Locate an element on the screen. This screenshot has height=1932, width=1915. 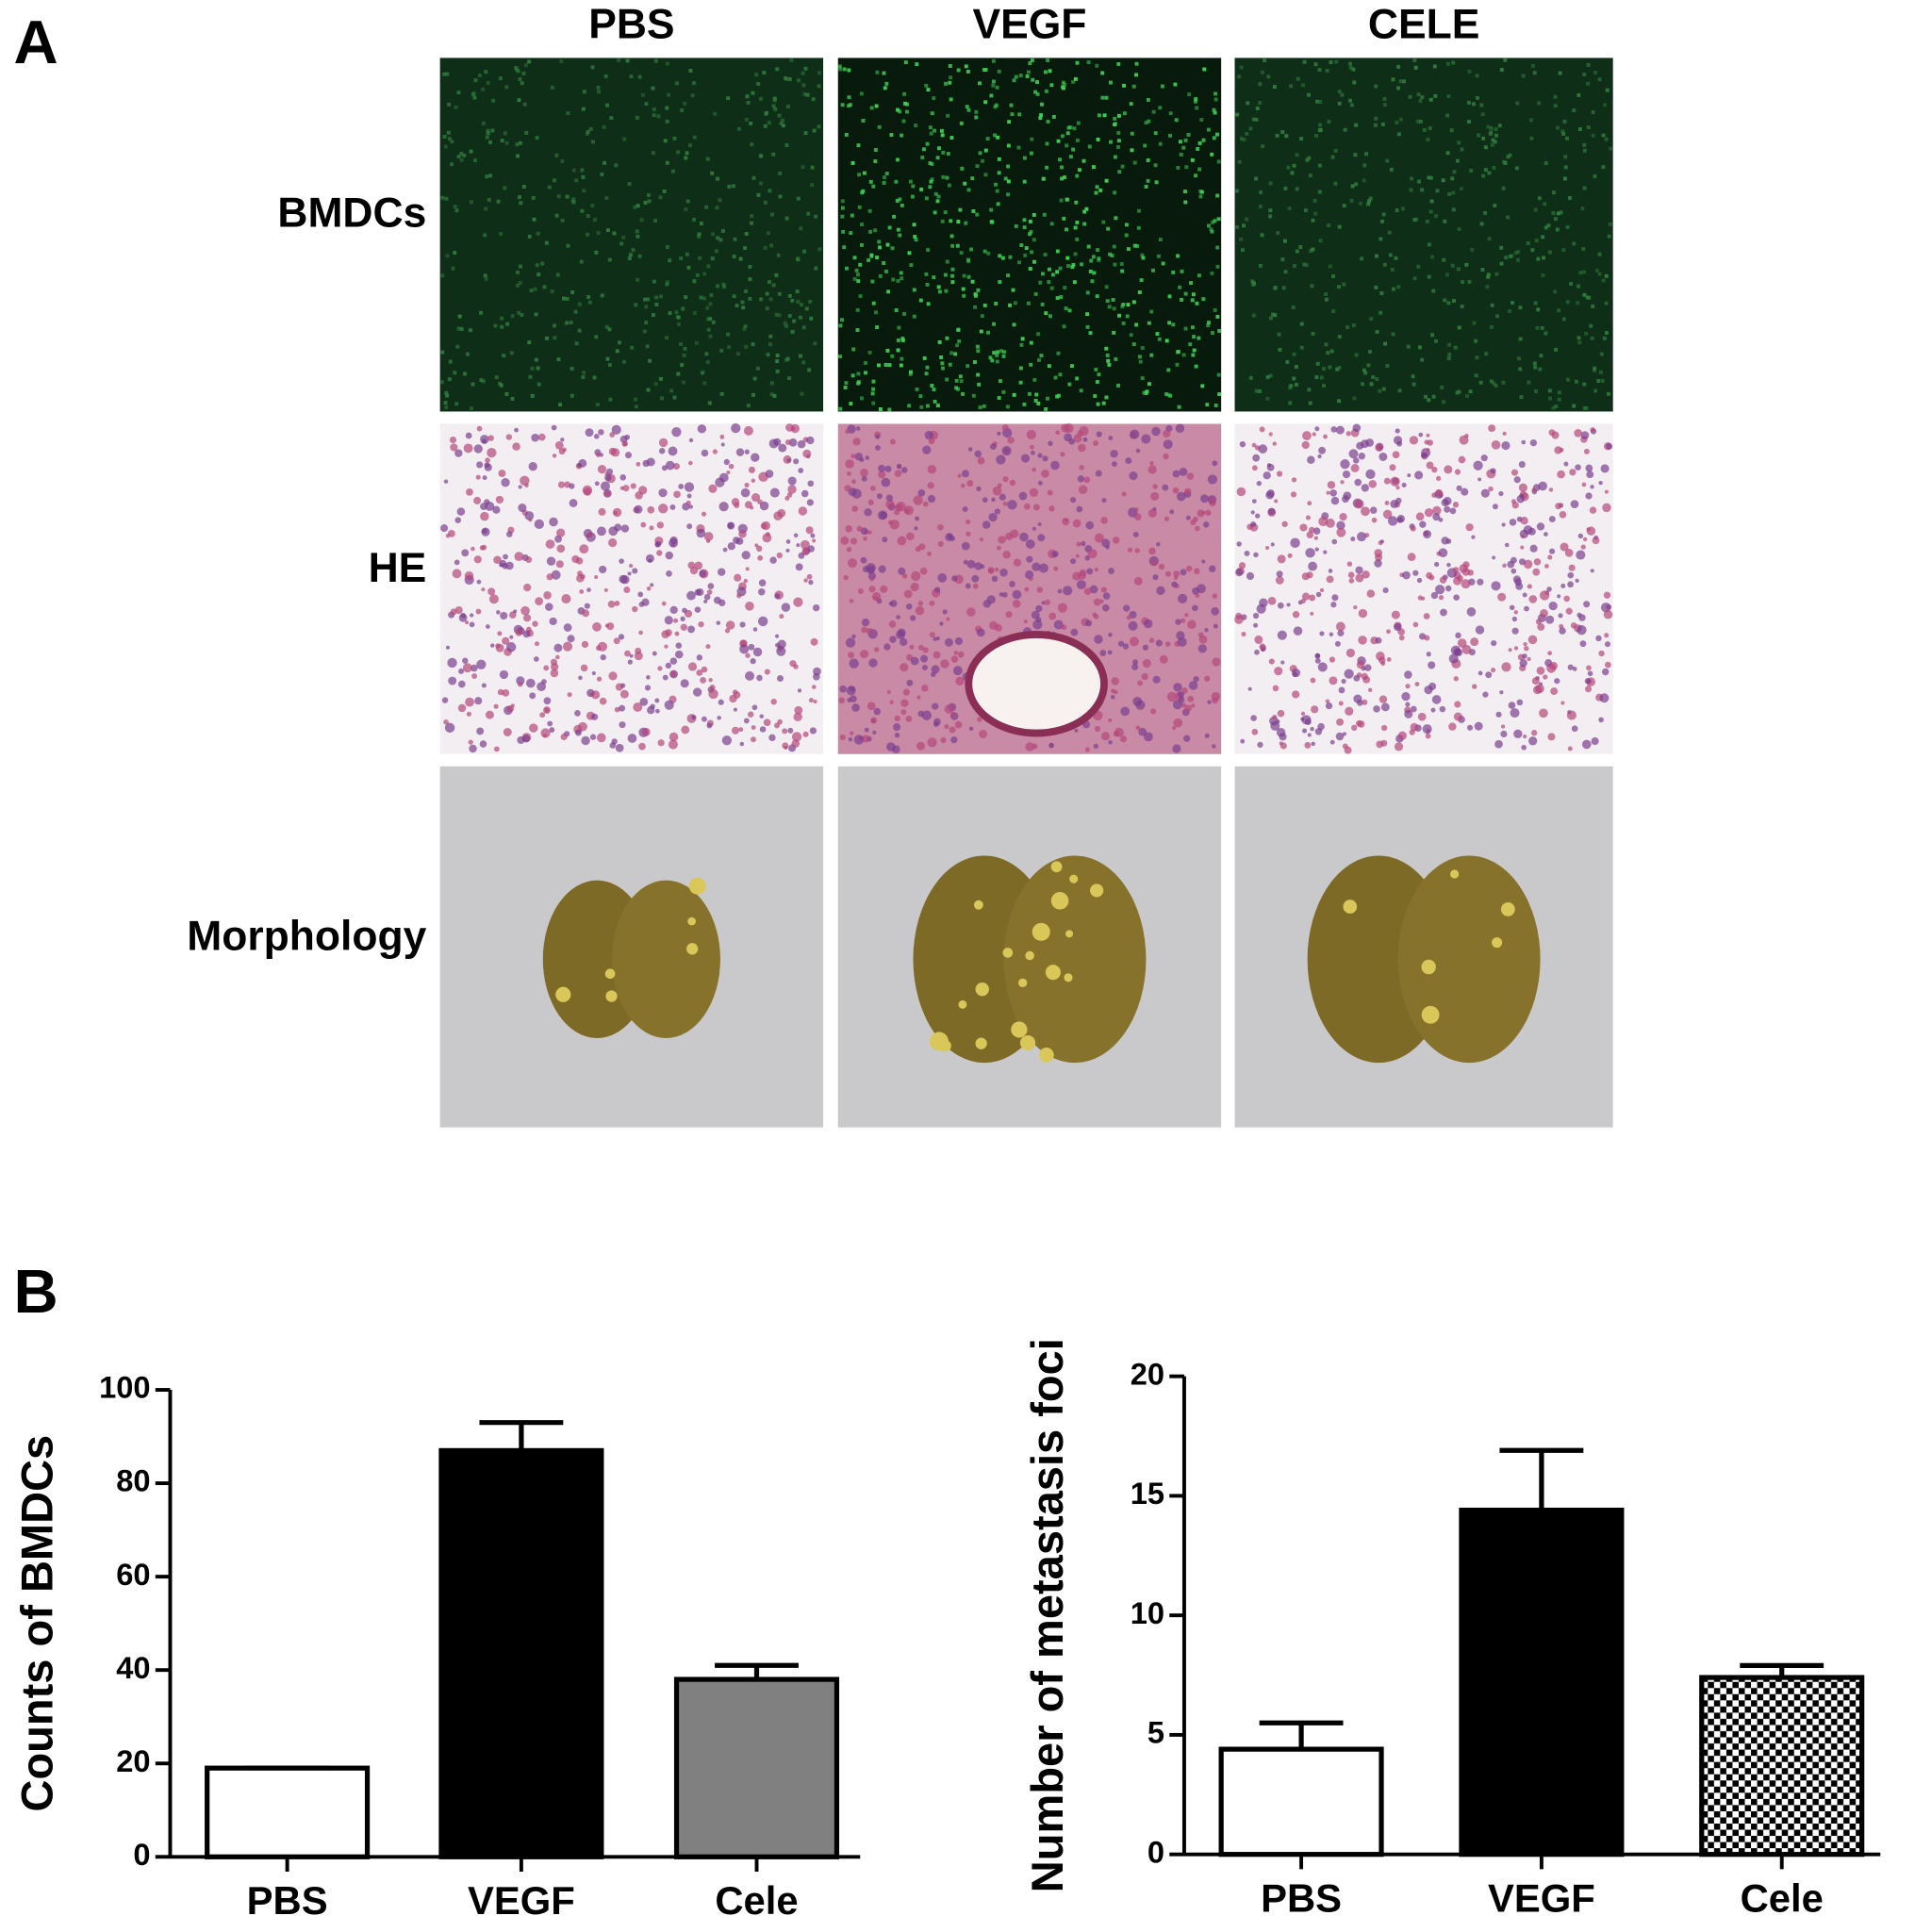
panel-label: A is located at coordinates (36, 42).